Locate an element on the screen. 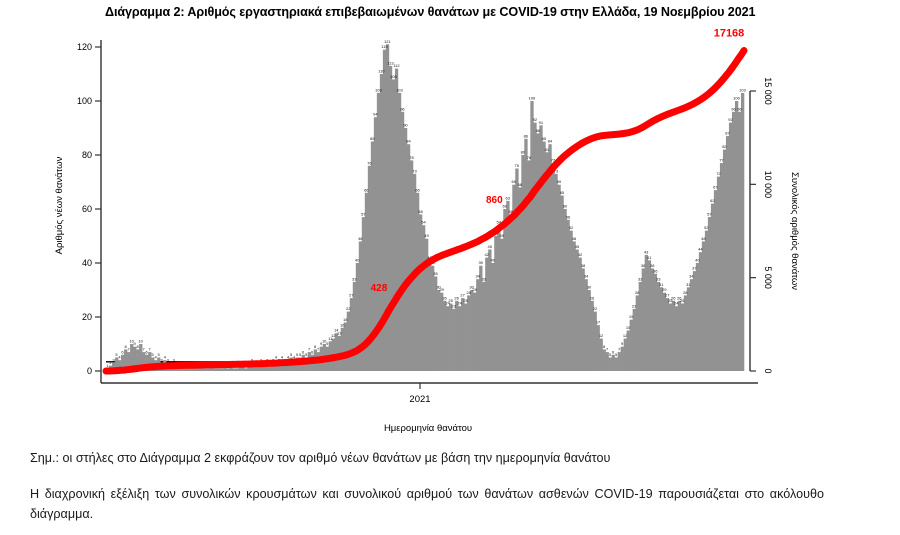  bar-value-label: 27 is located at coordinates (667, 295).